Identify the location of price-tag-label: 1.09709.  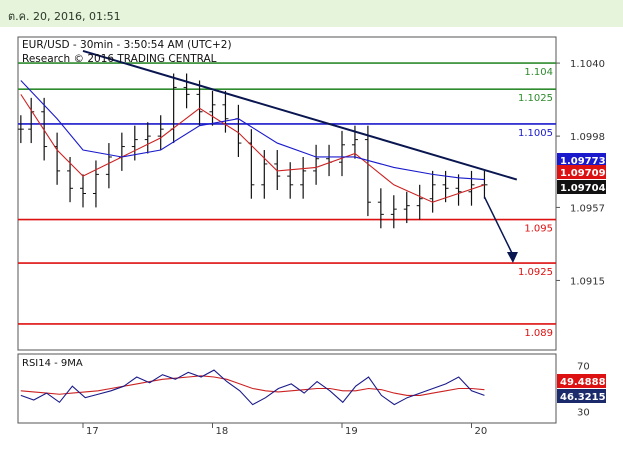
(583, 173).